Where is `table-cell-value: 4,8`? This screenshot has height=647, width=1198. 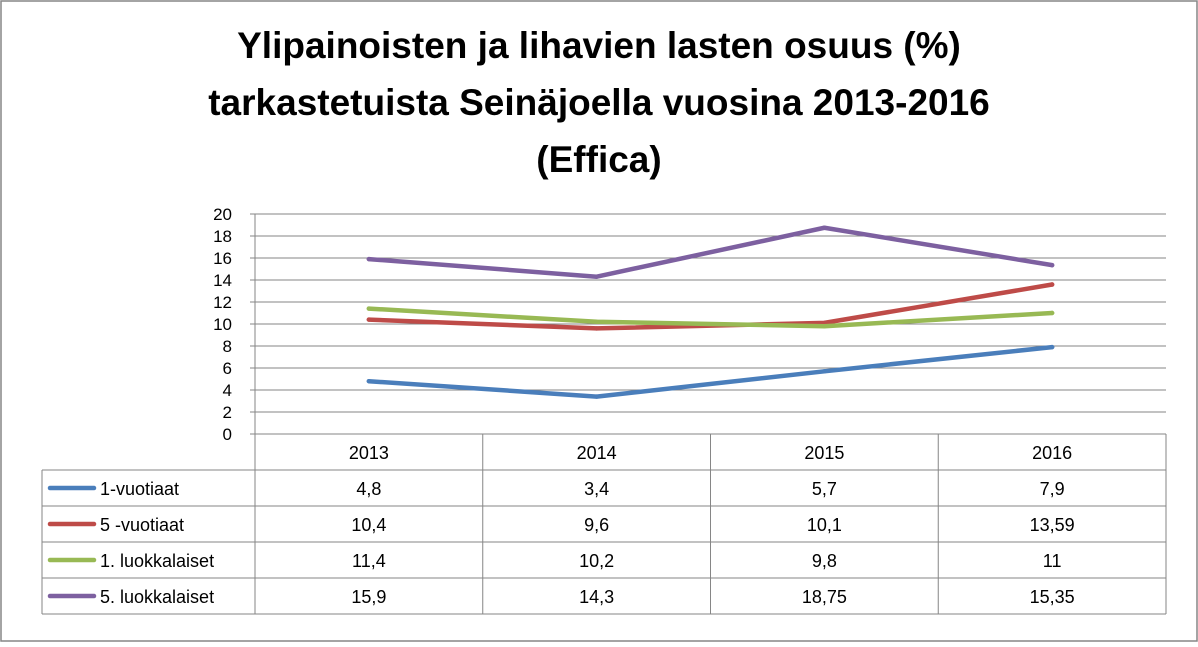 table-cell-value: 4,8 is located at coordinates (368, 489).